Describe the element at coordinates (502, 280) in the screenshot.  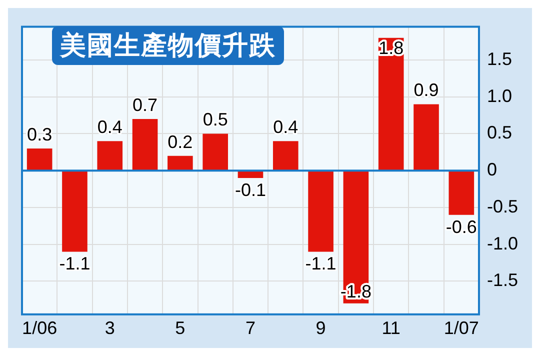
I see `y-tick-label: -1.5` at that location.